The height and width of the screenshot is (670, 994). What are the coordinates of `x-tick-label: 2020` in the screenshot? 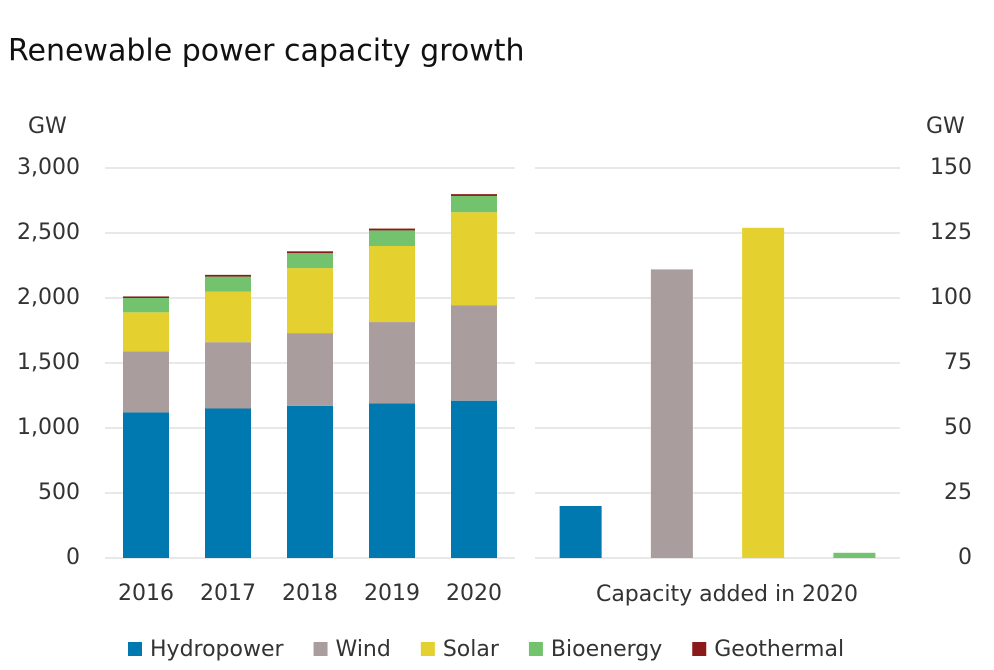 It's located at (474, 593).